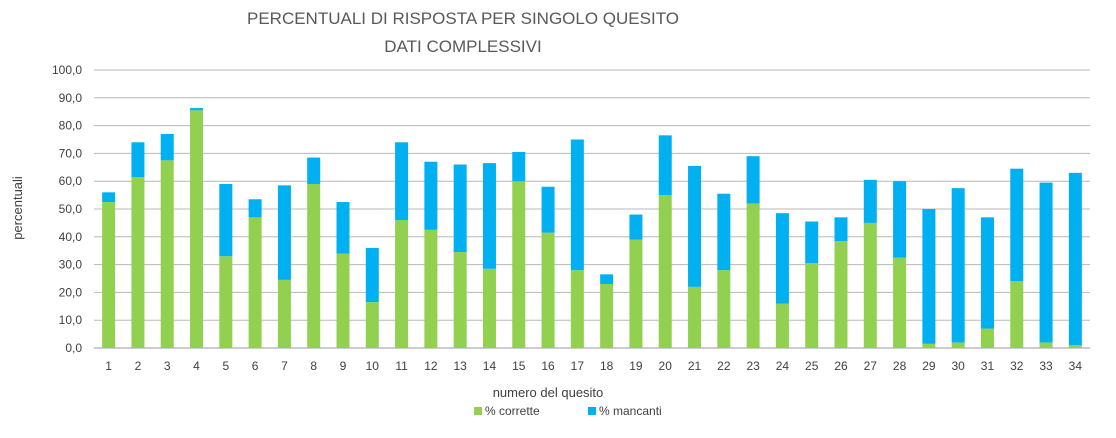 The height and width of the screenshot is (438, 1116). What do you see at coordinates (255, 366) in the screenshot?
I see `x-tick-label: 6` at bounding box center [255, 366].